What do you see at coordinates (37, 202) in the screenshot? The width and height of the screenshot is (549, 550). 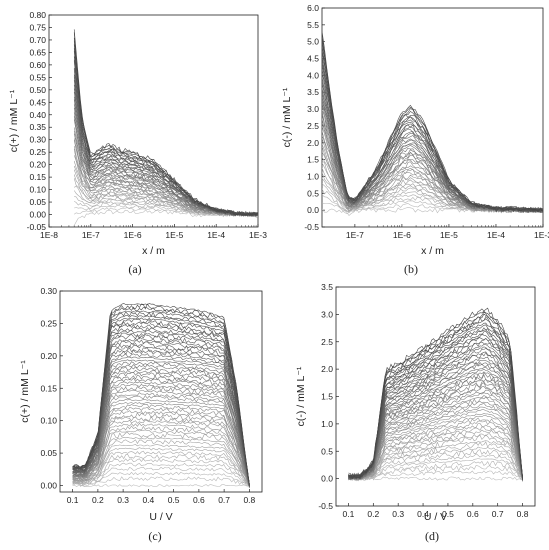 I see `y-tick-label: 0.05` at bounding box center [37, 202].